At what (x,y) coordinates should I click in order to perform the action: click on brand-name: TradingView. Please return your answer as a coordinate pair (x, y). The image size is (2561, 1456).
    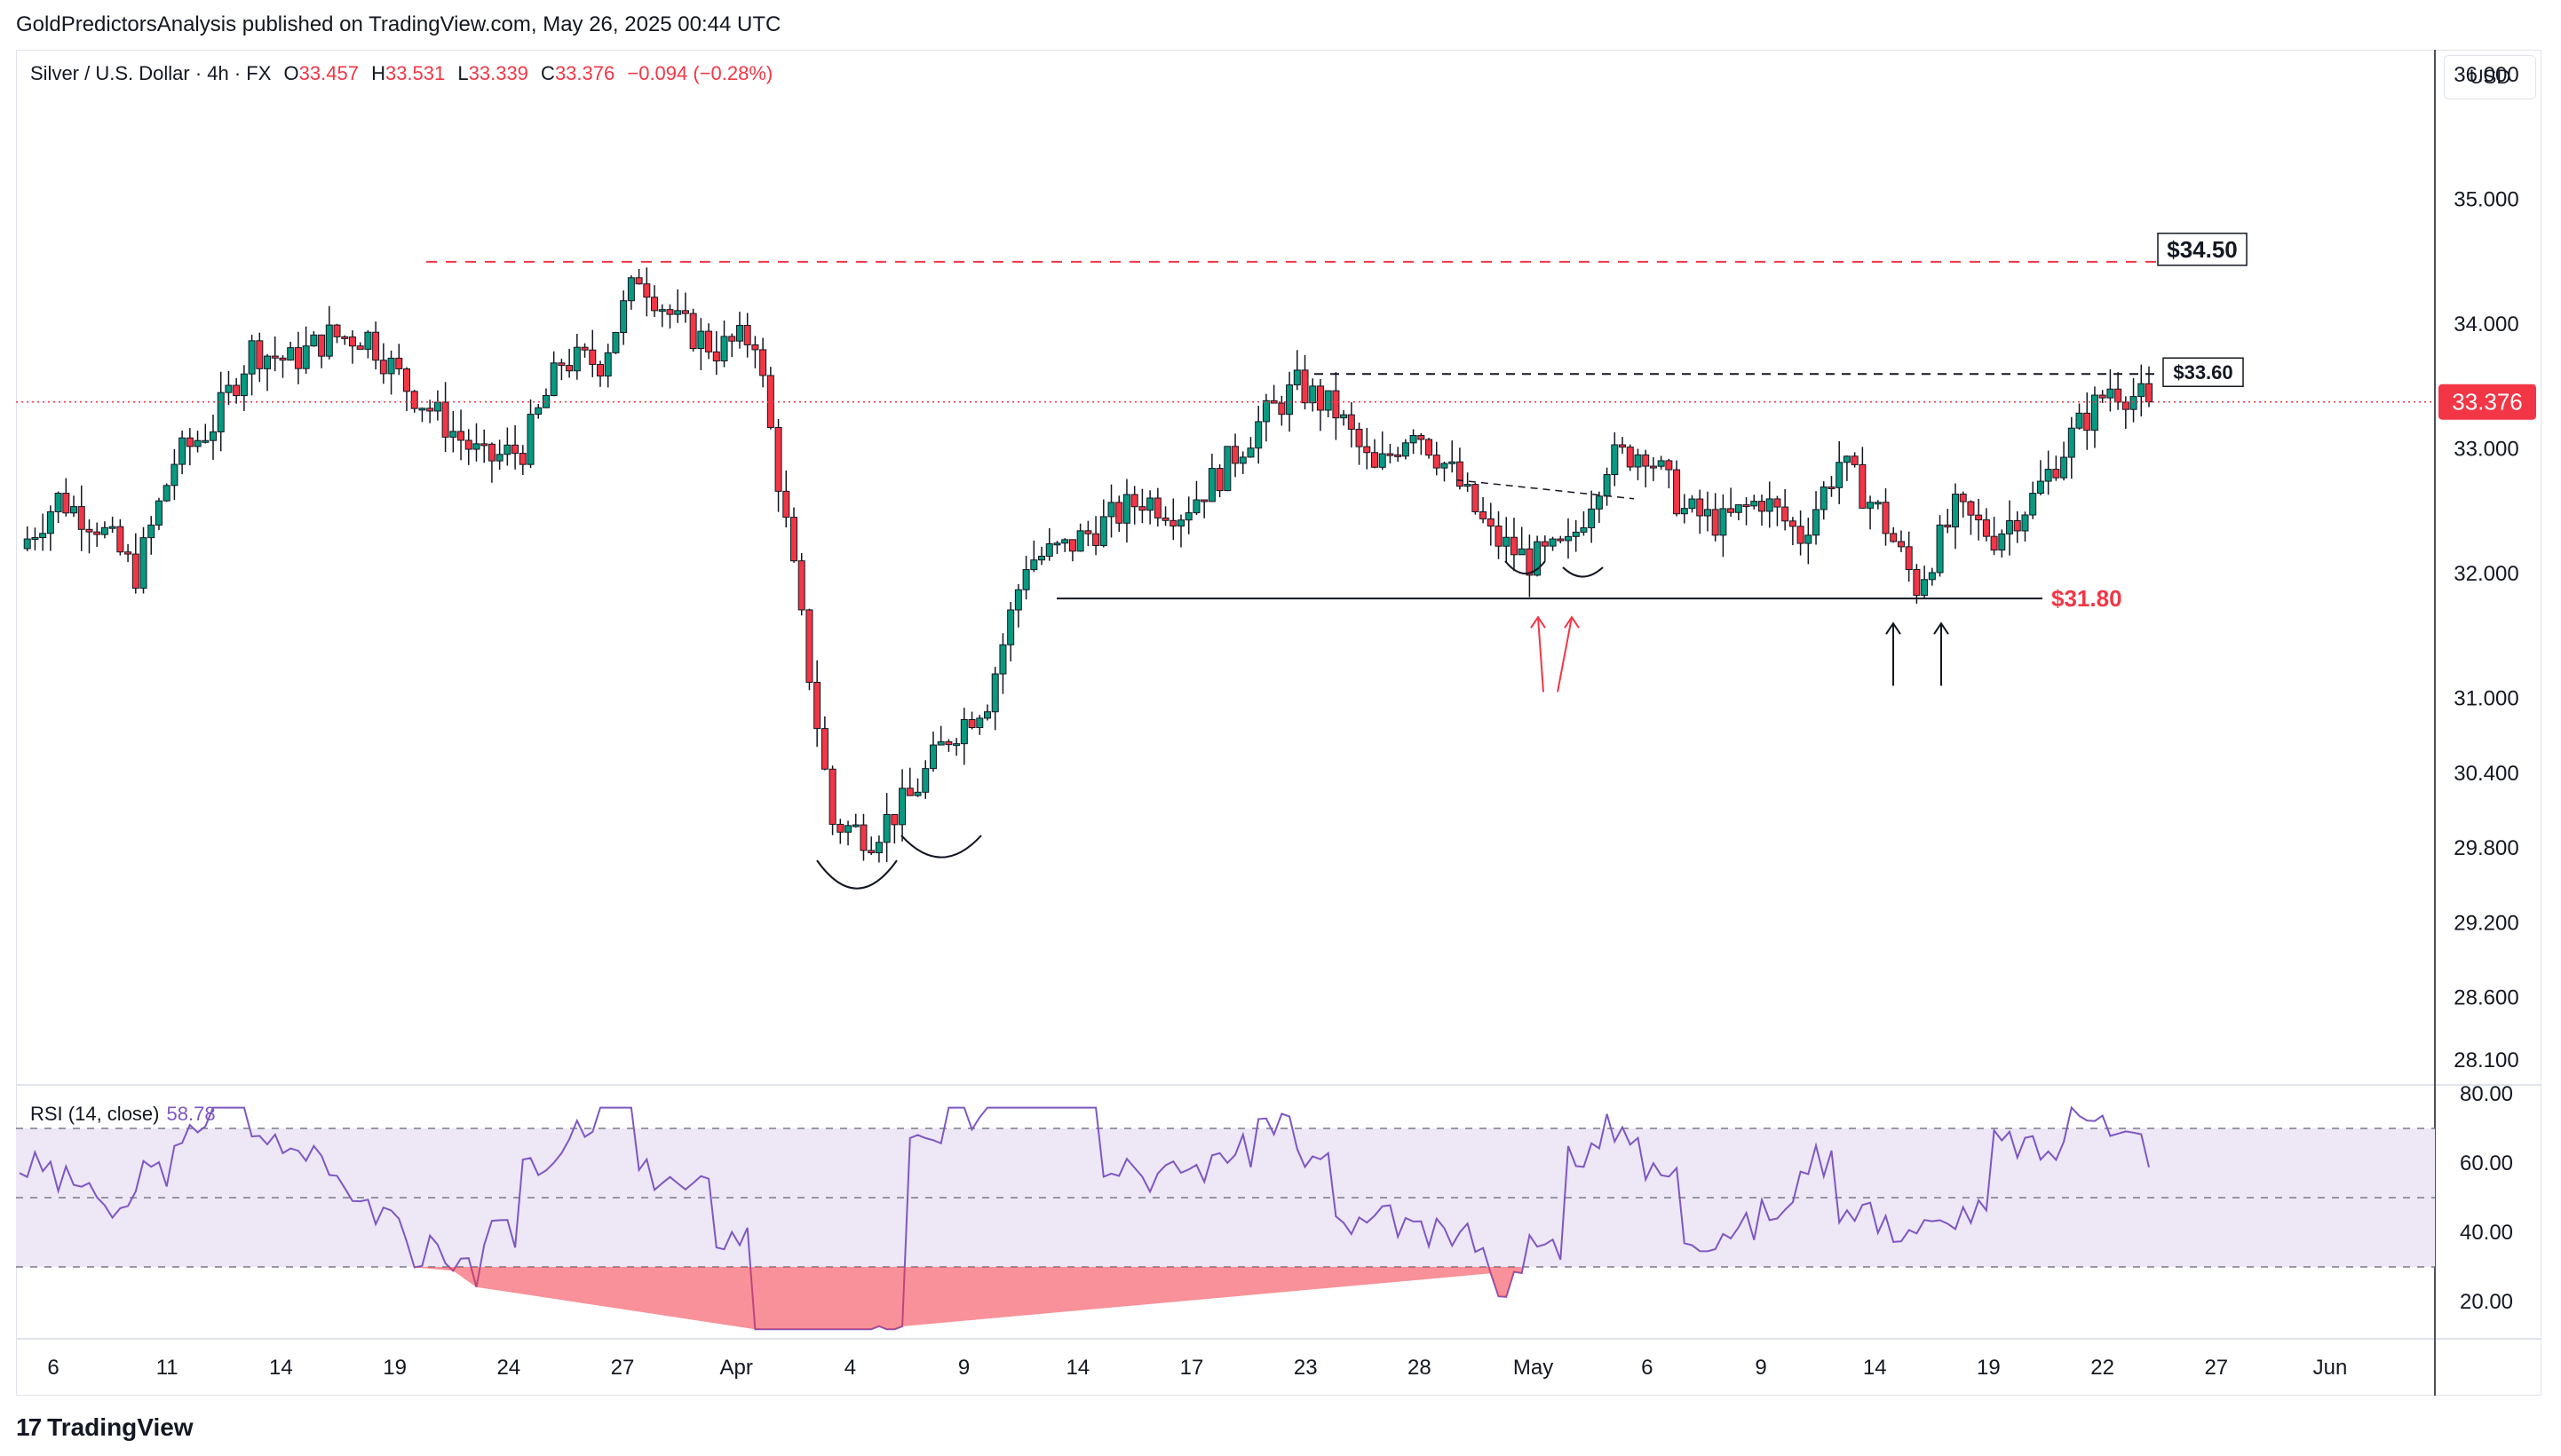
    Looking at the image, I should click on (120, 1427).